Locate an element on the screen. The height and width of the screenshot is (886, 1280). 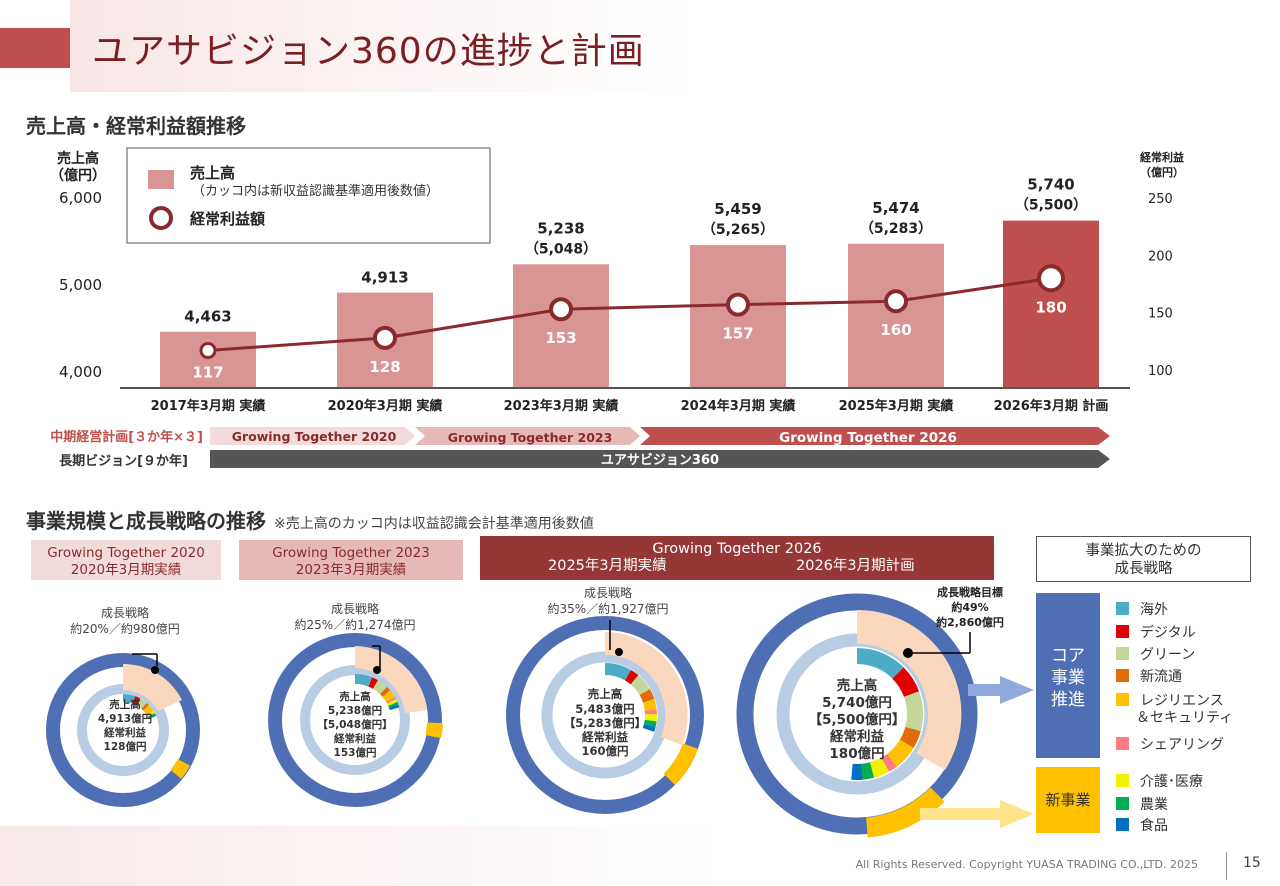
box-gt2023-l2: 2023年3月期実績 is located at coordinates (351, 570).